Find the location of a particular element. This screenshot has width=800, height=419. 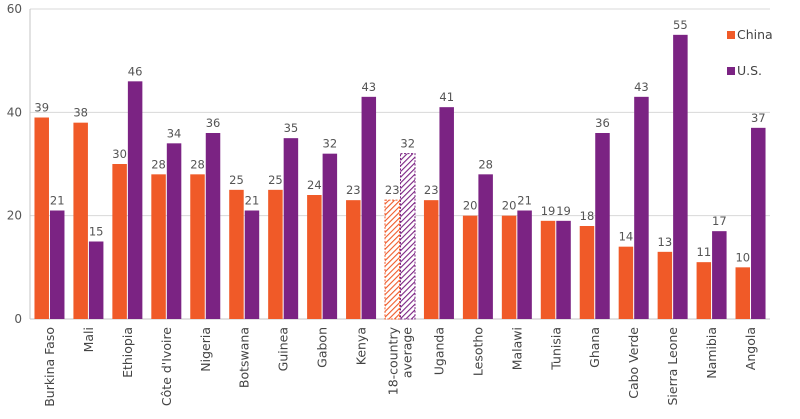

category-label-line: Sierra Leone is located at coordinates (672, 366).